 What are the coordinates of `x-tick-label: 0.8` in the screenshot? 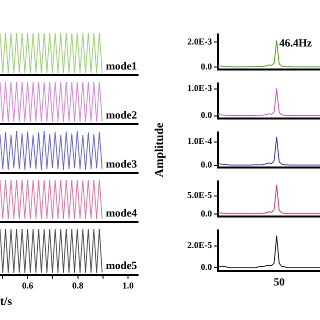 It's located at (78, 285).